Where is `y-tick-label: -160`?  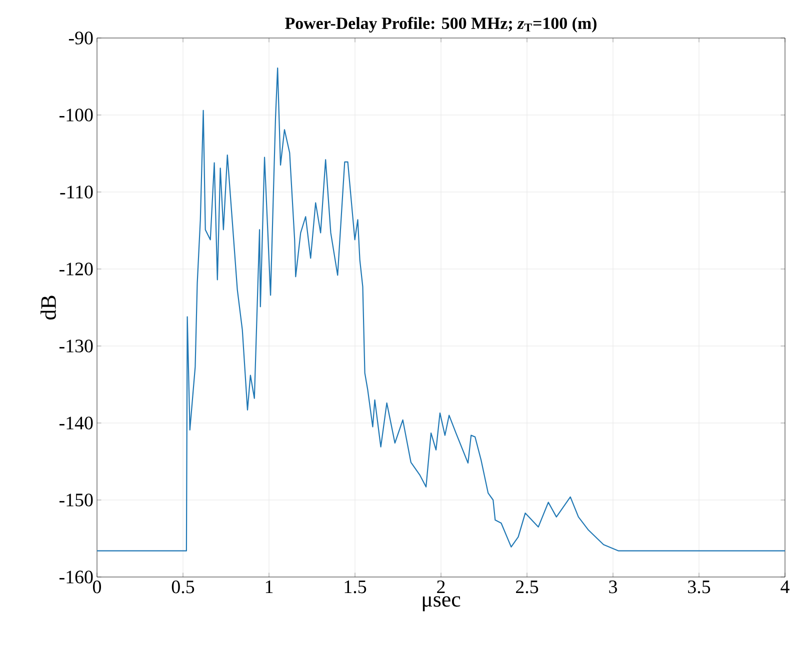
y-tick-label: -160 is located at coordinates (76, 577).